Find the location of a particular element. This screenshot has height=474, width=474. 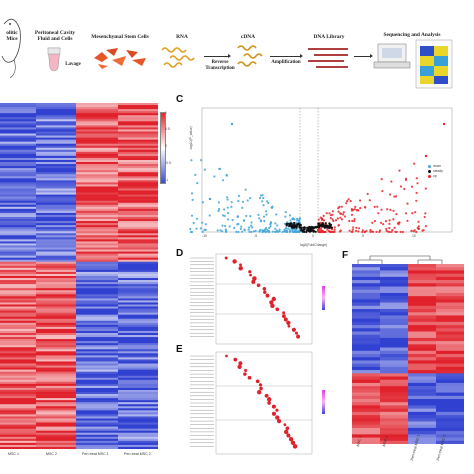

step-cdna-label: cDNA is located at coordinates (248, 37).